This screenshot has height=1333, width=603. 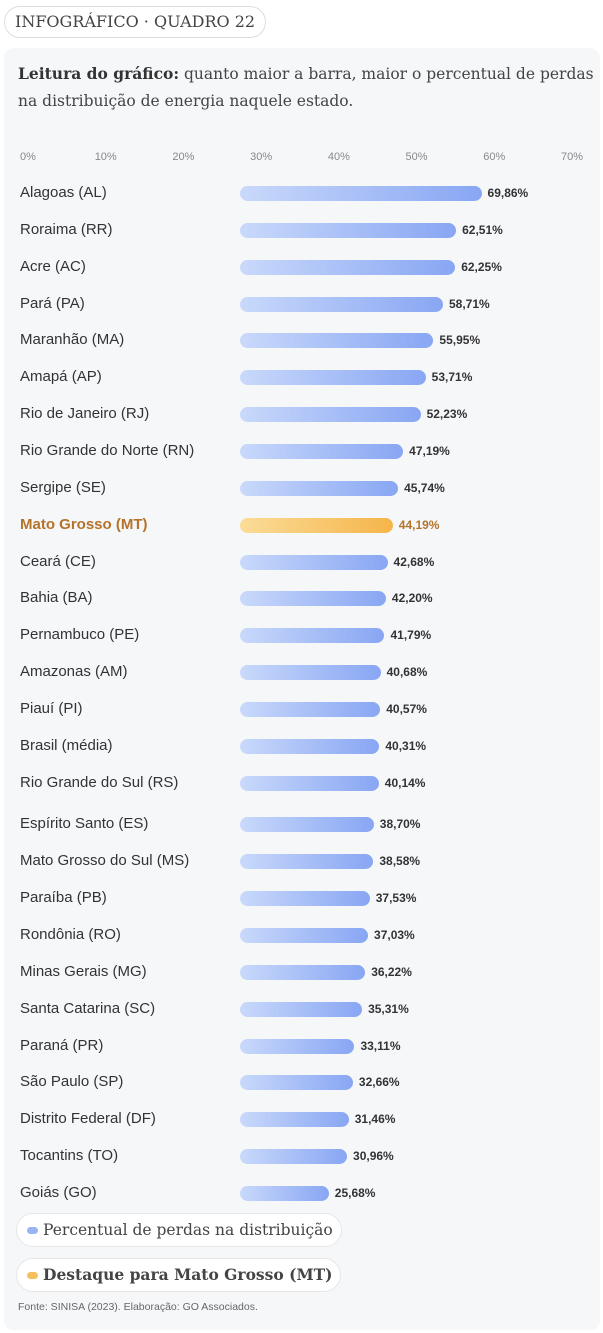 I want to click on bar-row: Amapá (AP) 53,71%, so click(x=302, y=377).